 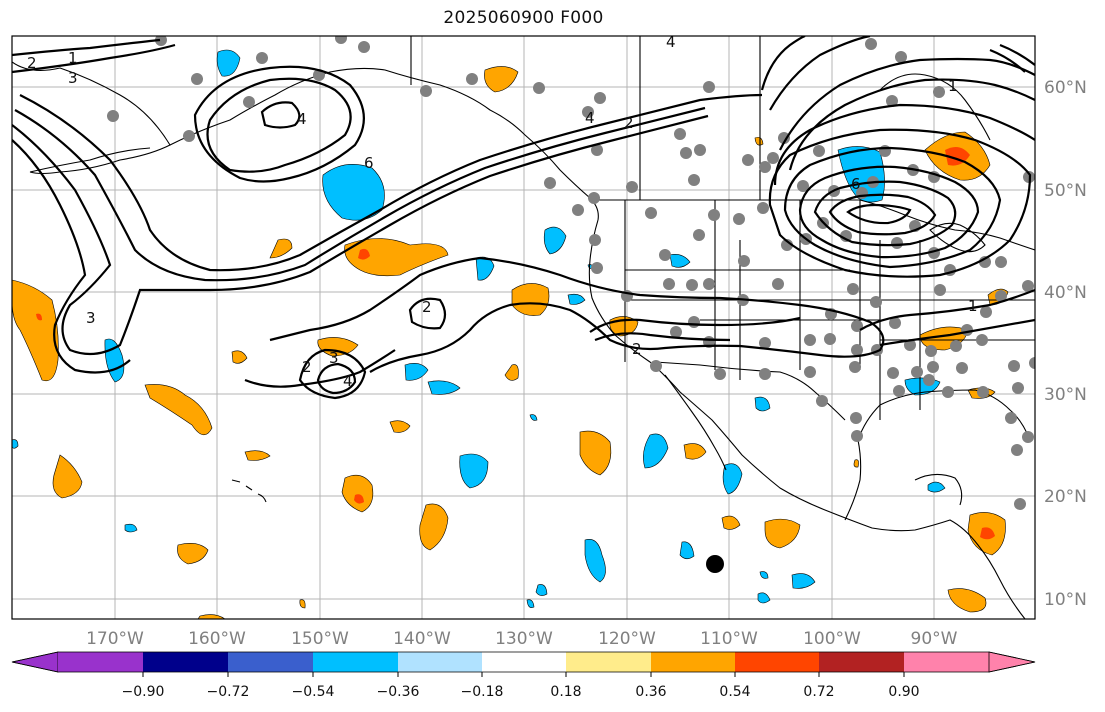 What do you see at coordinates (320, 639) in the screenshot?
I see `lon-label: 150°W` at bounding box center [320, 639].